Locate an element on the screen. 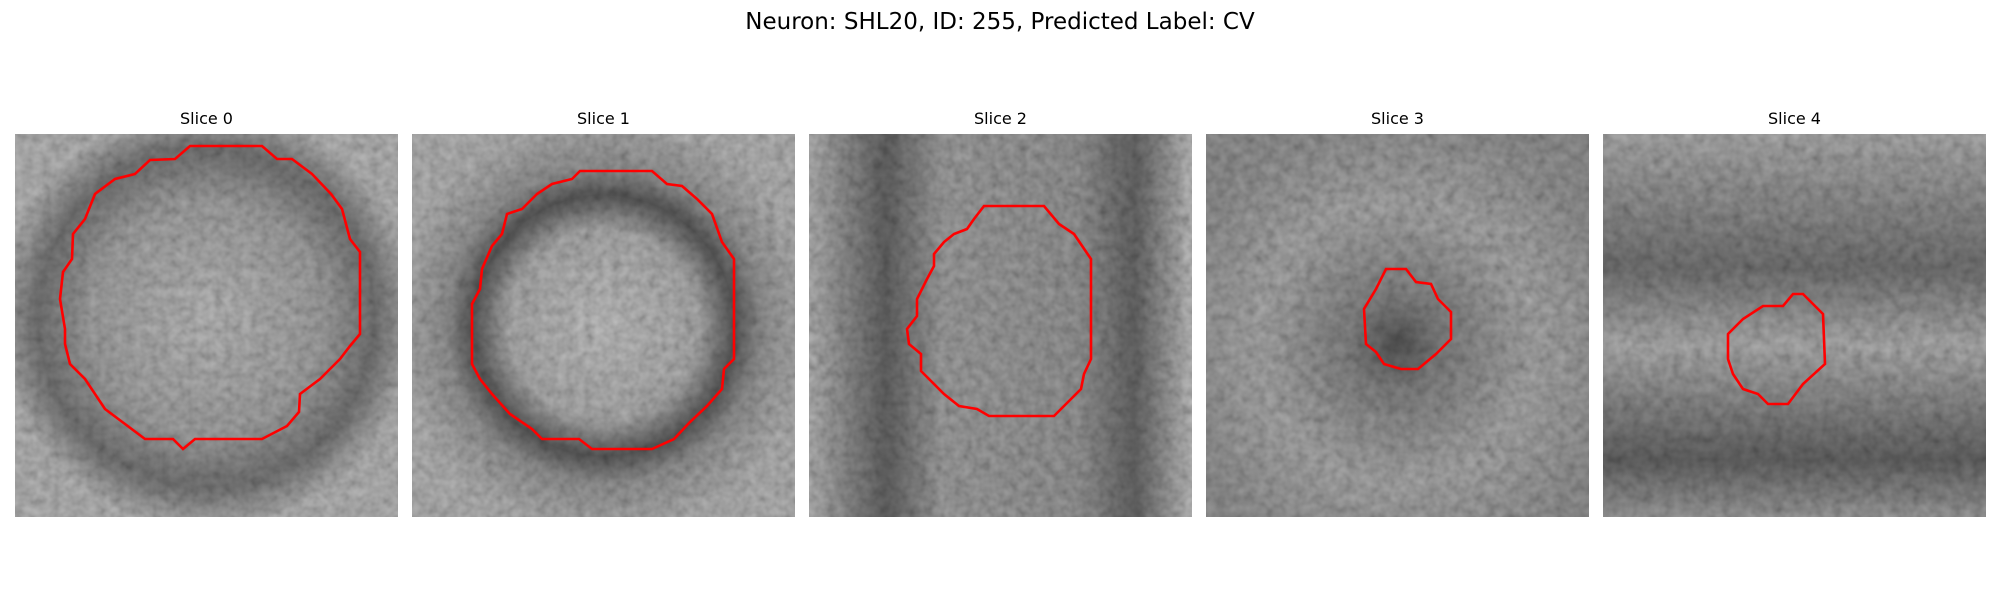  slice-panel-4: Slice 4 is located at coordinates (1794, 312).